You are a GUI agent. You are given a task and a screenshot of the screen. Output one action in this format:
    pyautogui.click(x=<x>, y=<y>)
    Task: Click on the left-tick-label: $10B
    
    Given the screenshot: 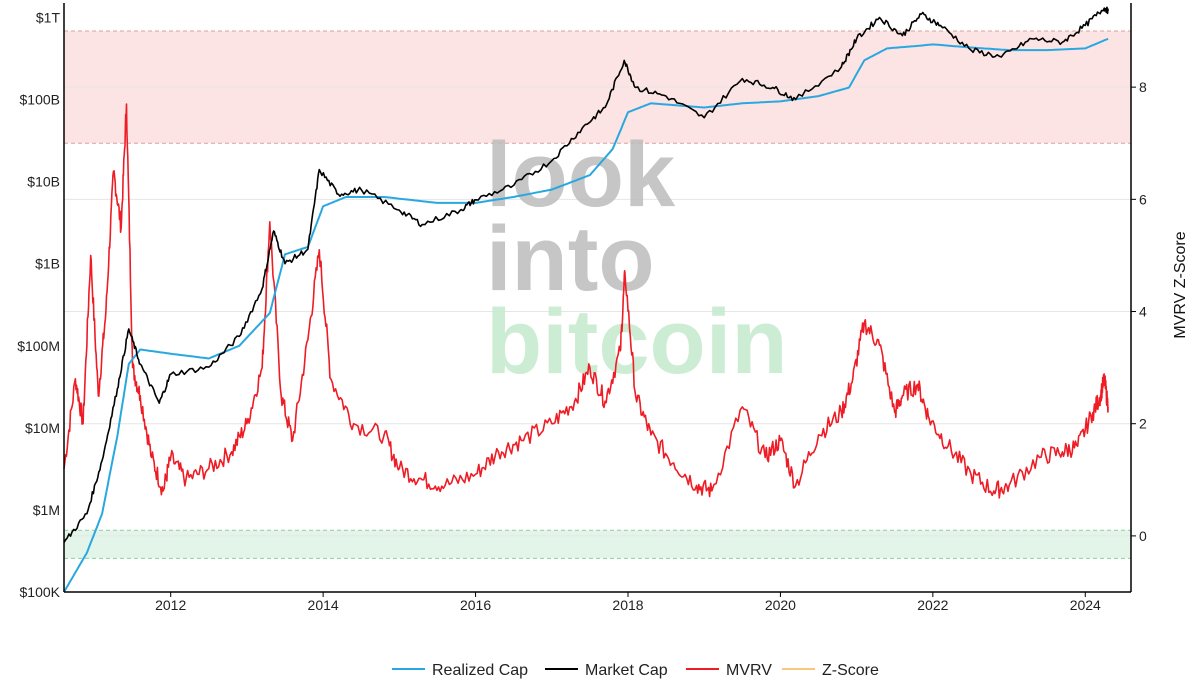 What is the action you would take?
    pyautogui.click(x=43, y=182)
    